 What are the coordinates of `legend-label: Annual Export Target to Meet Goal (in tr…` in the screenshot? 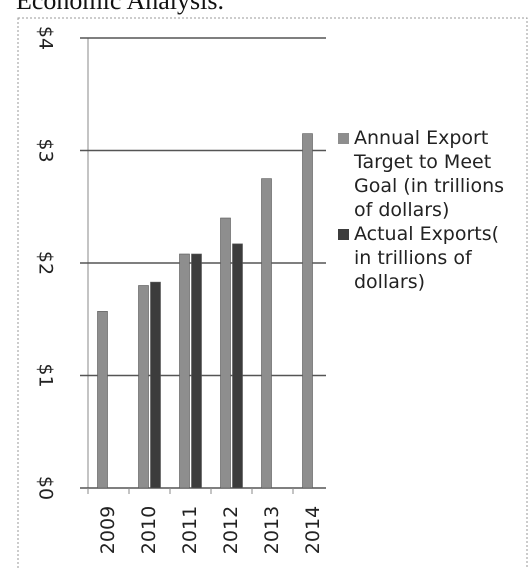 It's located at (429, 174).